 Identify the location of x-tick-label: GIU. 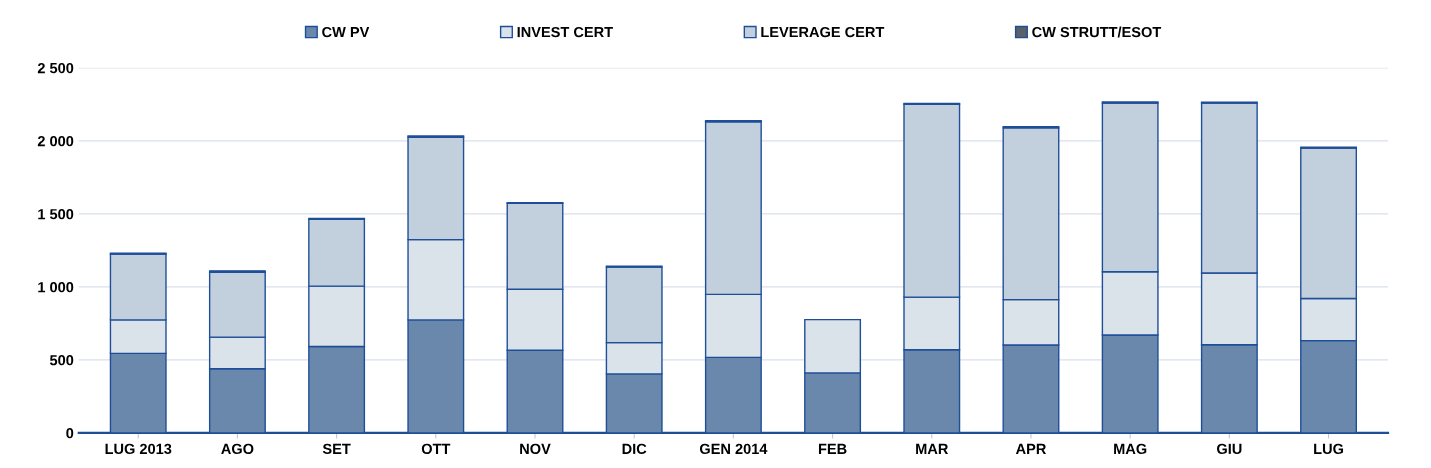
(1229, 449).